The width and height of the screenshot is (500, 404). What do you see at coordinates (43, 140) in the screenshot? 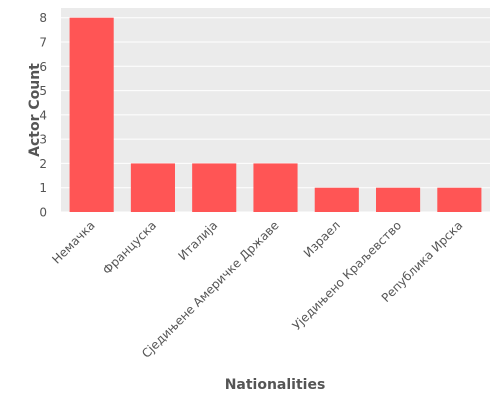
I see `y-tick-label: 3` at bounding box center [43, 140].